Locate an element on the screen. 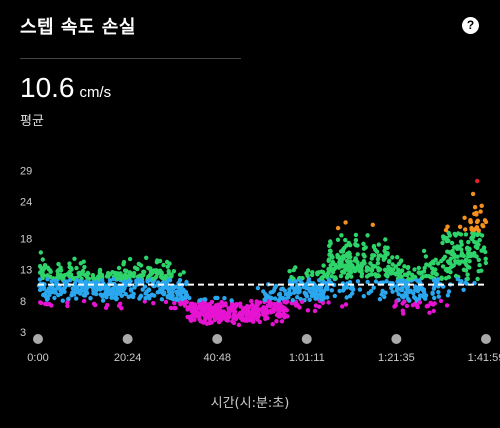 This screenshot has width=500, height=428. question-circle-icon: ? is located at coordinates (470, 25).